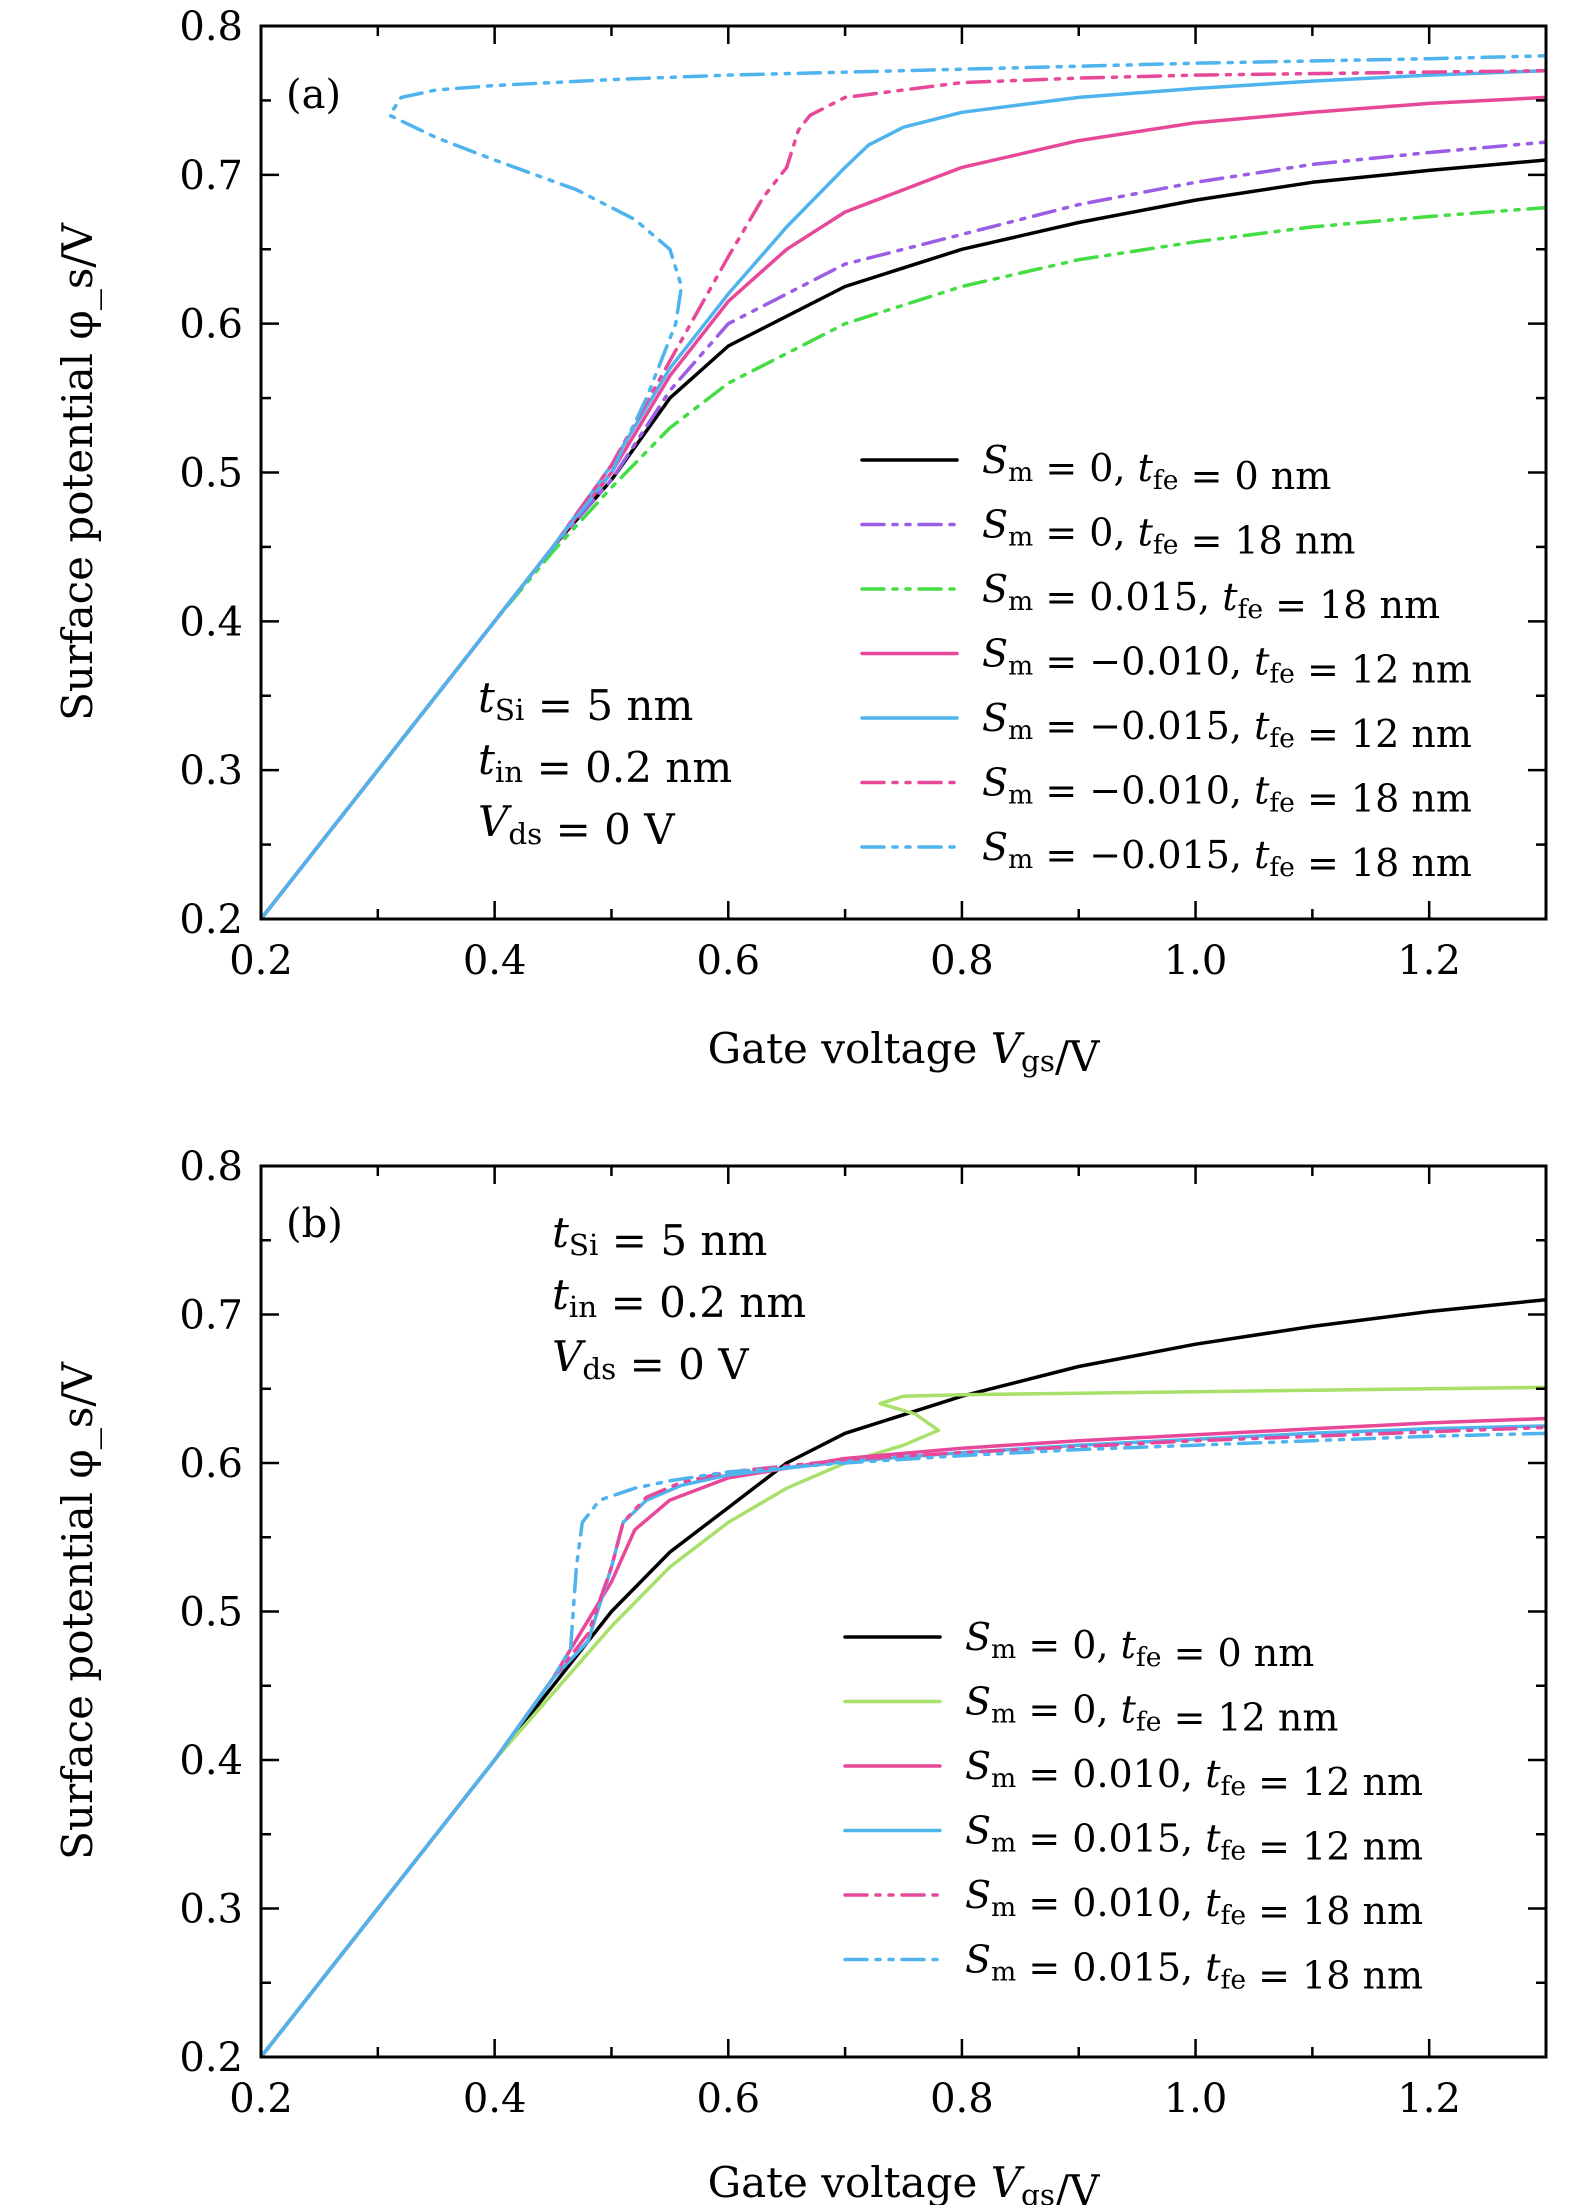 This screenshot has width=1575, height=2205. What do you see at coordinates (1194, 1839) in the screenshot?
I see `legend-label: Sm = 0.015, tfe = 12 nm` at bounding box center [1194, 1839].